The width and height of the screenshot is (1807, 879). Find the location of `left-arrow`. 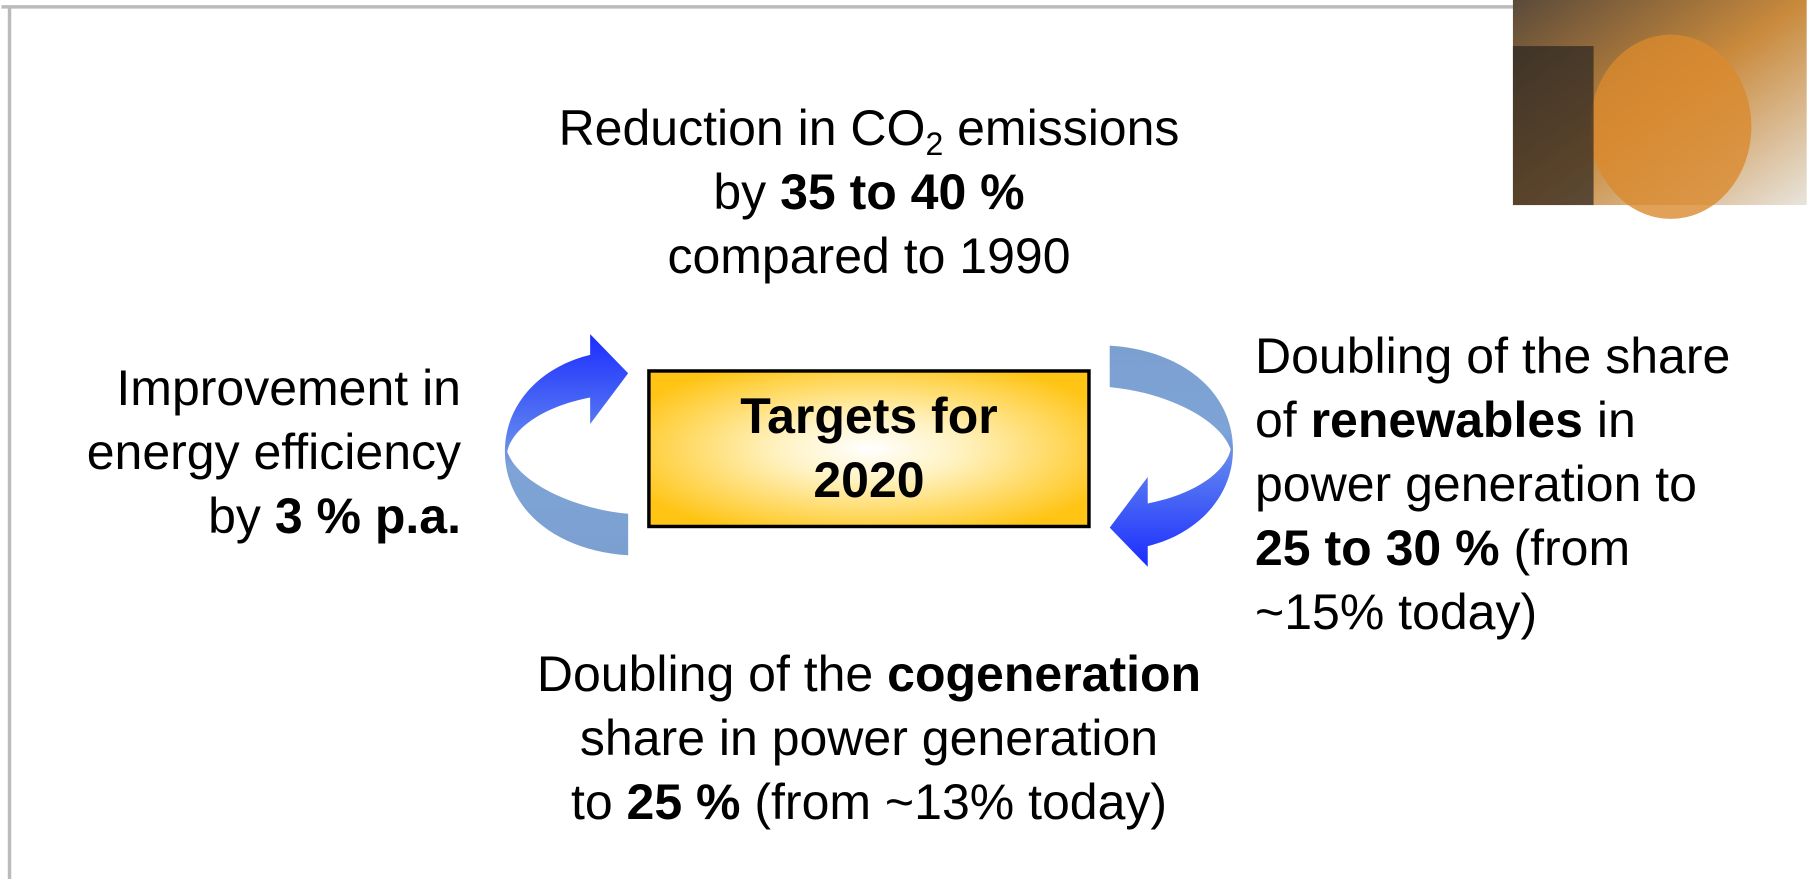

left-arrow is located at coordinates (566, 445).